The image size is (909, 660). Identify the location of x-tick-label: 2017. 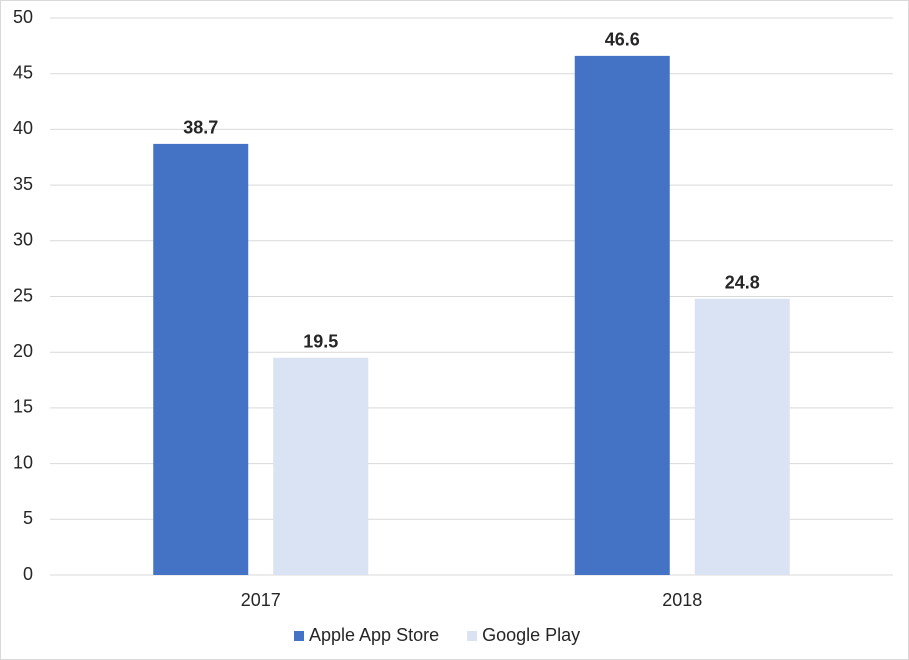
(261, 600).